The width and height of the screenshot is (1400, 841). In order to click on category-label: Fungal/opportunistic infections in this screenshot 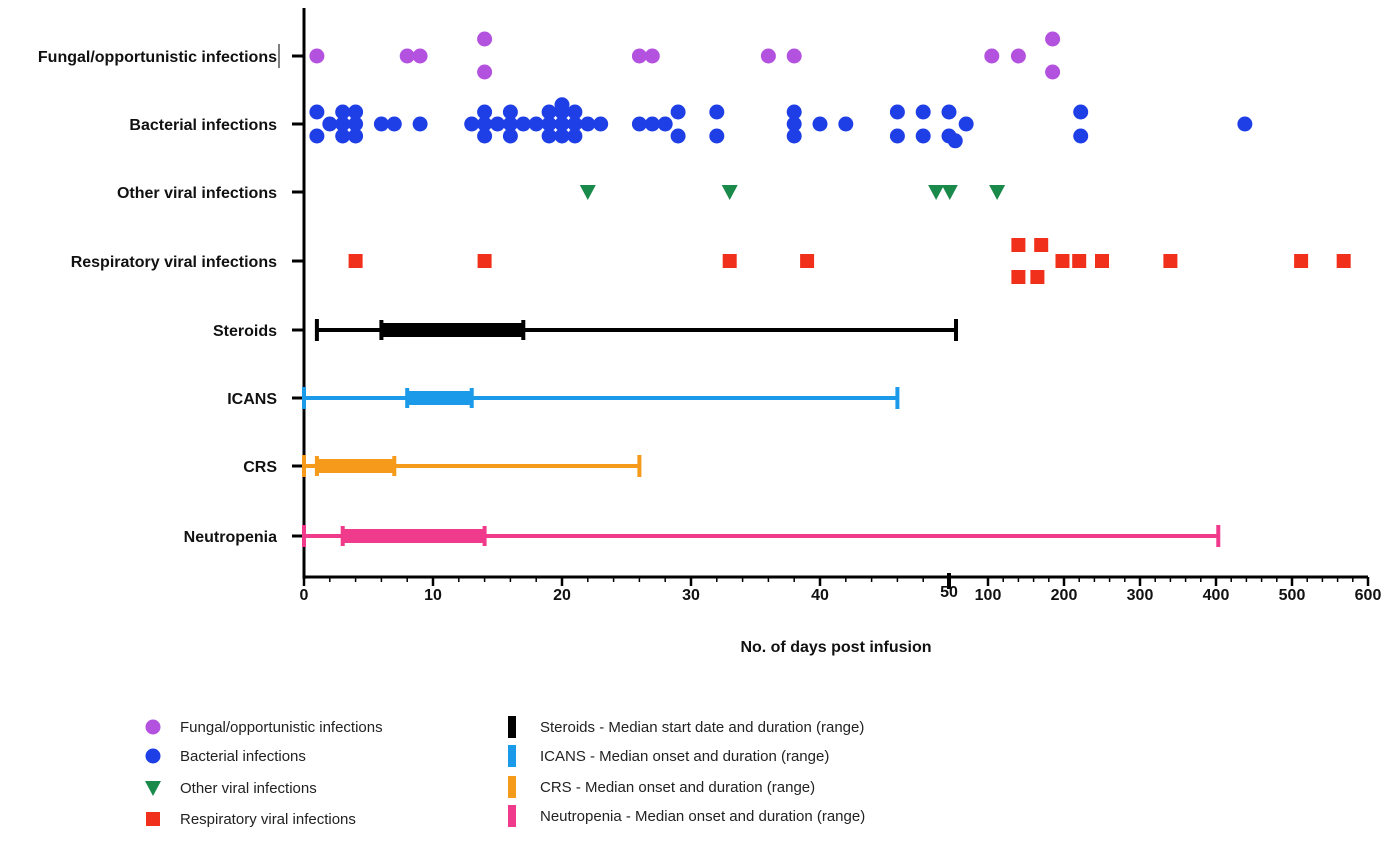, I will do `click(157, 57)`.